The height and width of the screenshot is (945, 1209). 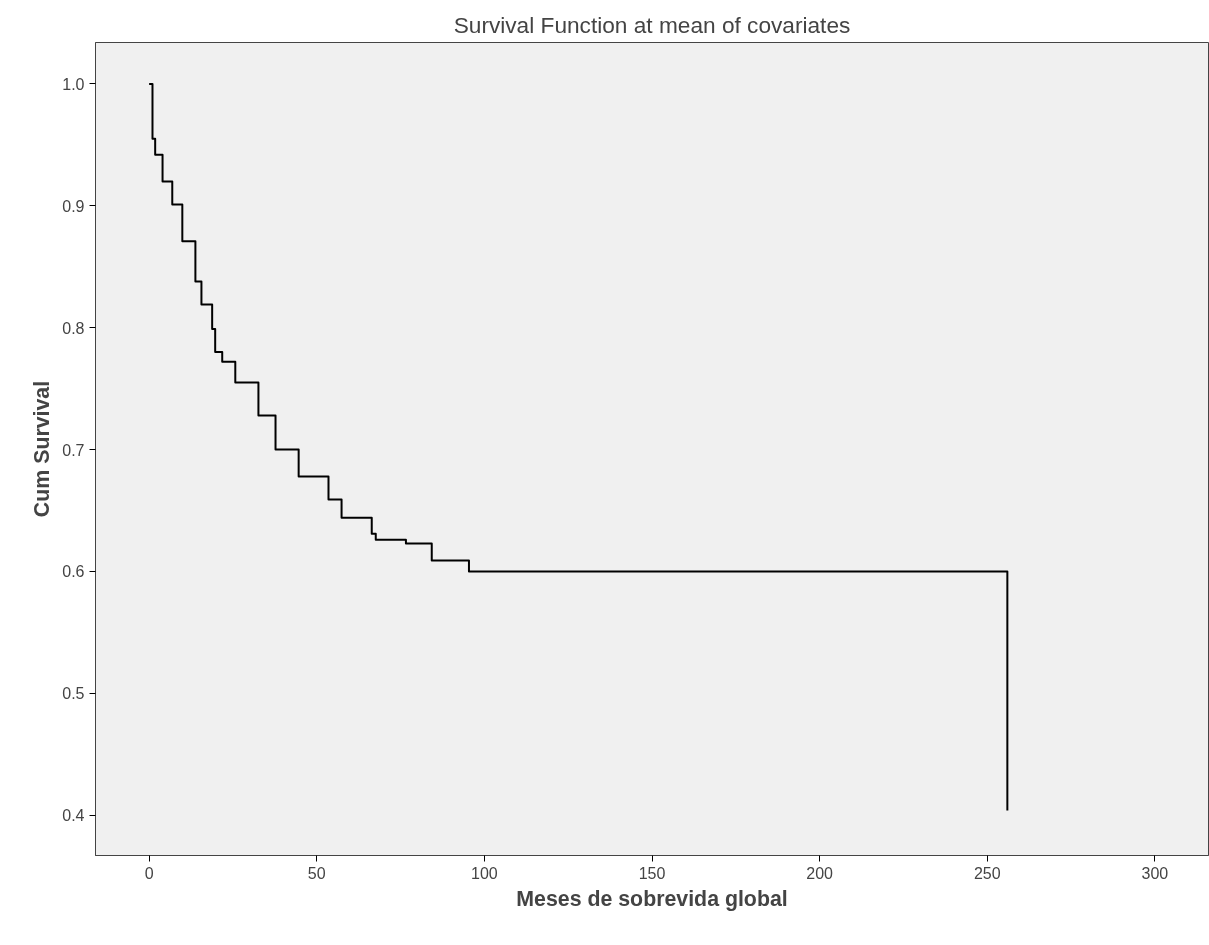 I want to click on x-tick-label: 0, so click(x=149, y=873).